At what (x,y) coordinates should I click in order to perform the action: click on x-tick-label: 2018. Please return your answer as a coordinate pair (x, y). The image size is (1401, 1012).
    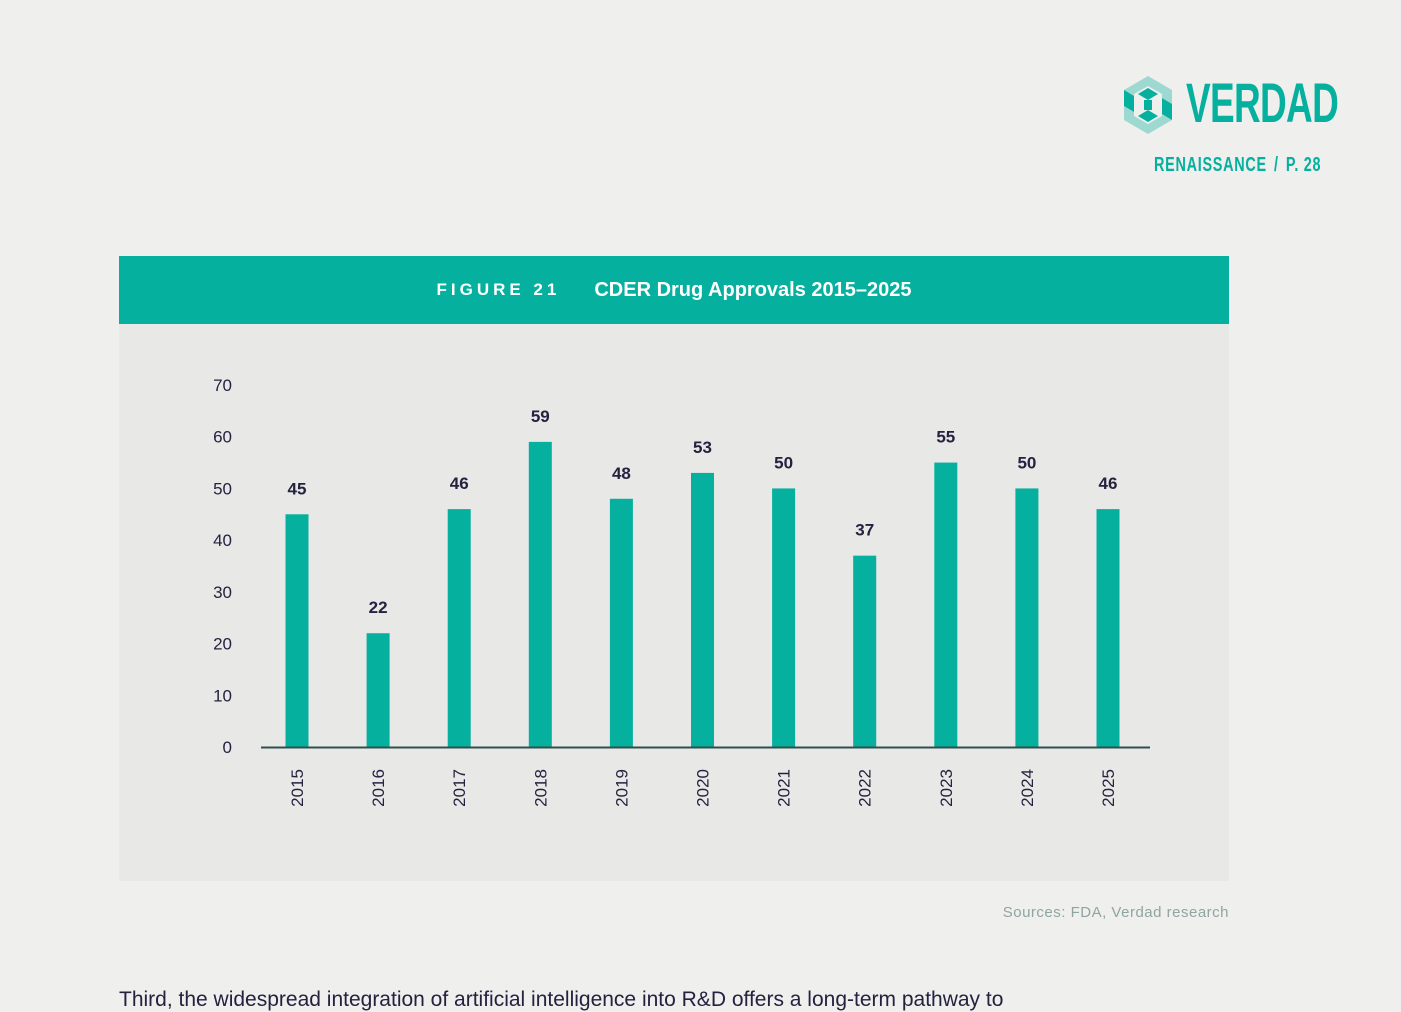
    Looking at the image, I should click on (540, 788).